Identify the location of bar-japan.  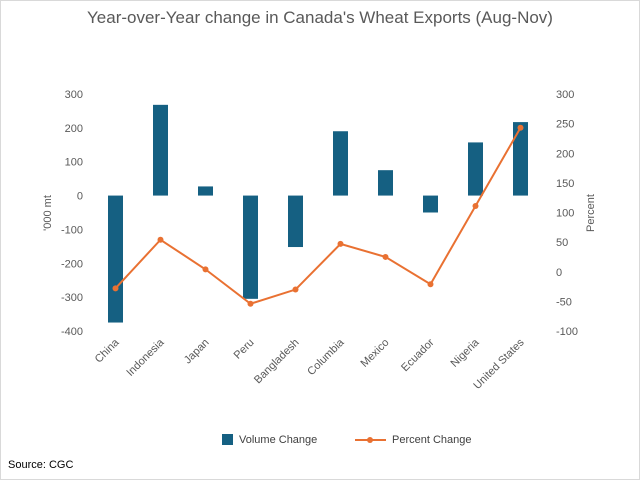
(205, 191).